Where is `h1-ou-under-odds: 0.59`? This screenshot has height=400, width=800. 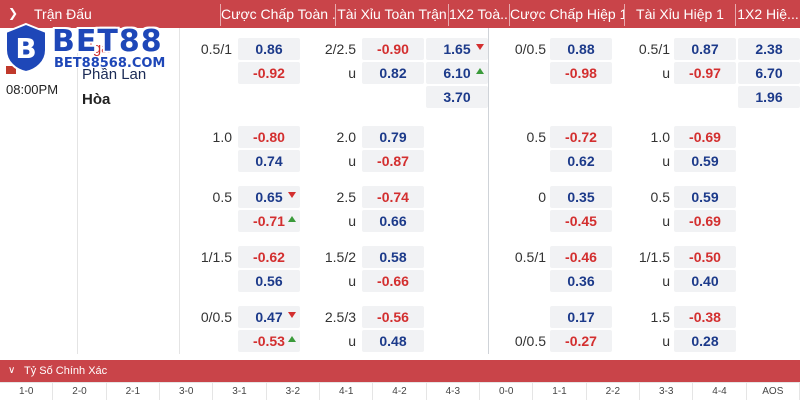
h1-ou-under-odds: 0.59 is located at coordinates (705, 161).